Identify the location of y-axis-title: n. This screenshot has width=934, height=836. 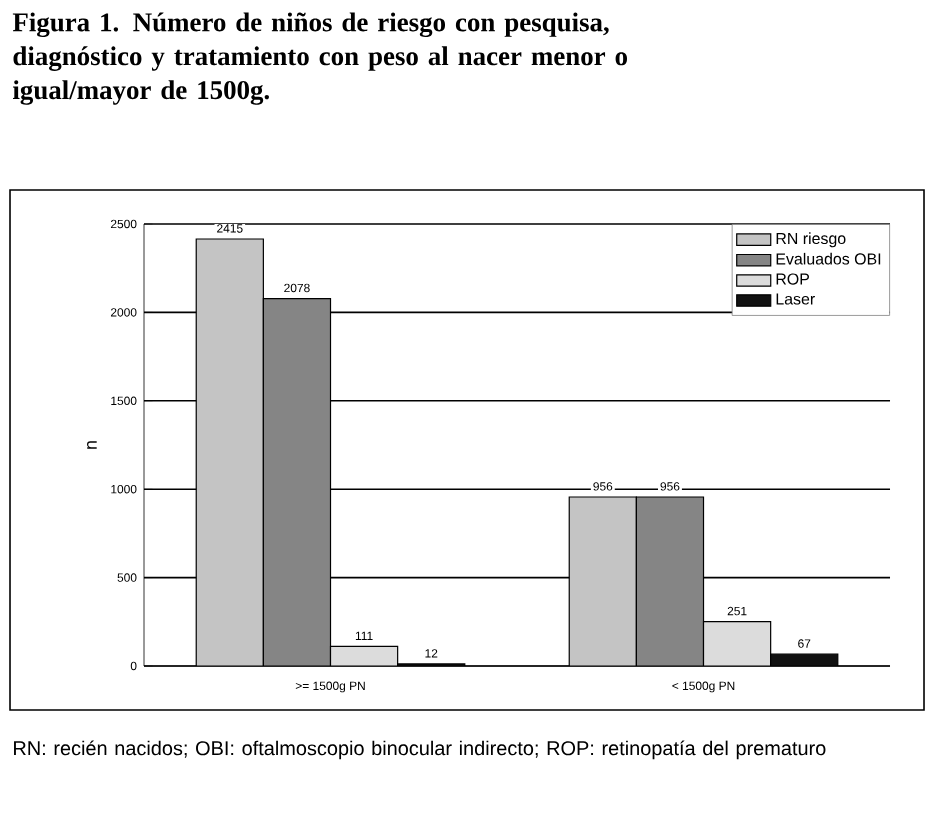
(92, 445).